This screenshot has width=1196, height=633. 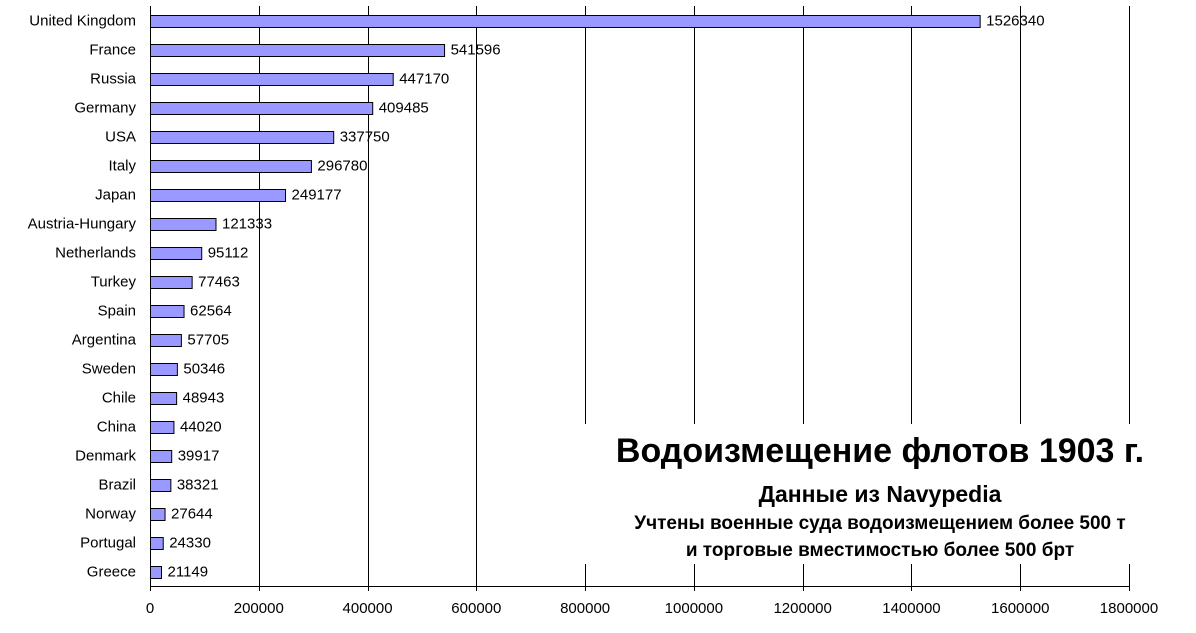 What do you see at coordinates (82, 21) in the screenshot?
I see `category-label: United Kingdom` at bounding box center [82, 21].